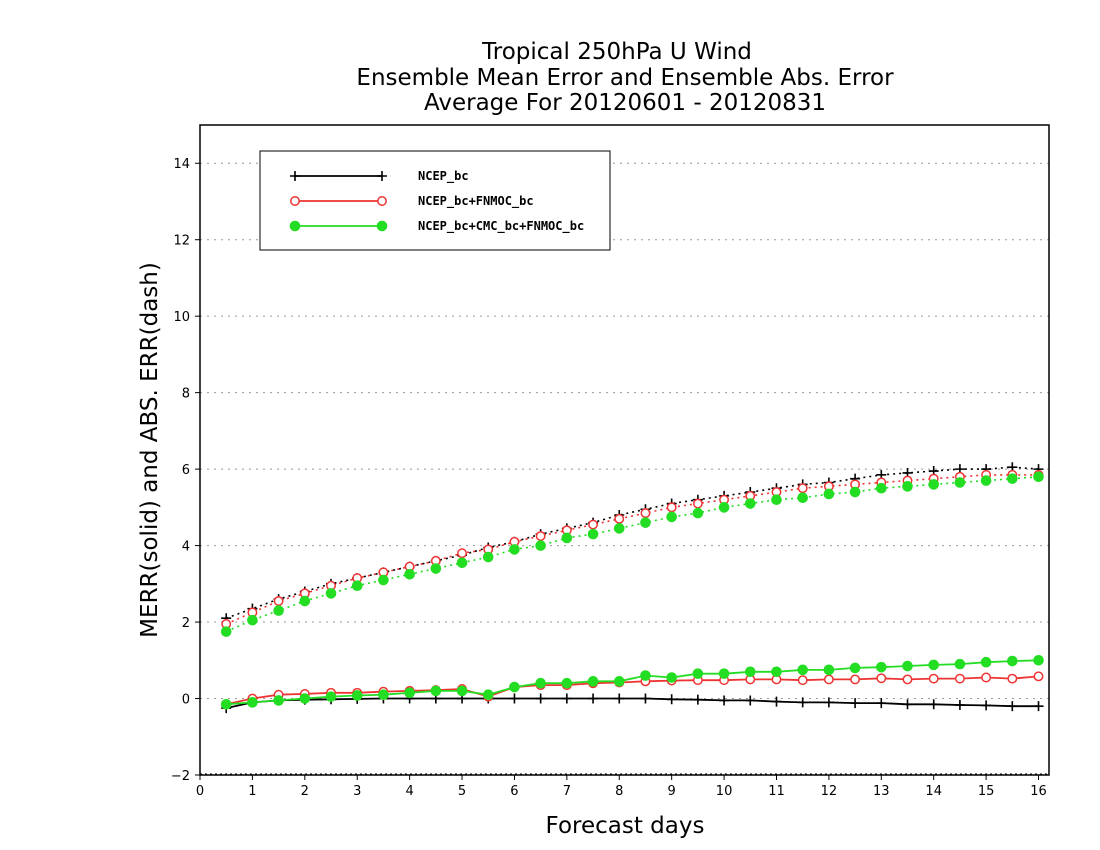 The image size is (1100, 850). Describe the element at coordinates (724, 791) in the screenshot. I see `x-tick-label: 10` at that location.